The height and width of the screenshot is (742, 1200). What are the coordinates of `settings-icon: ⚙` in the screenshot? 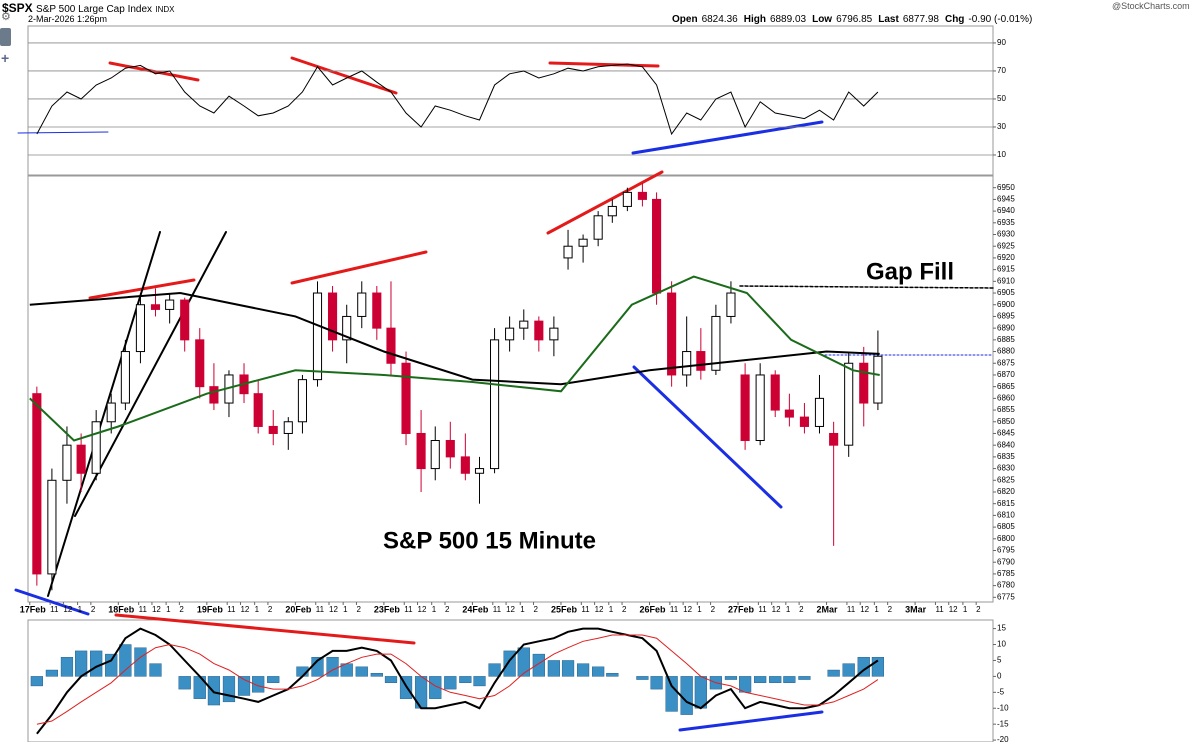 It's located at (6, 17).